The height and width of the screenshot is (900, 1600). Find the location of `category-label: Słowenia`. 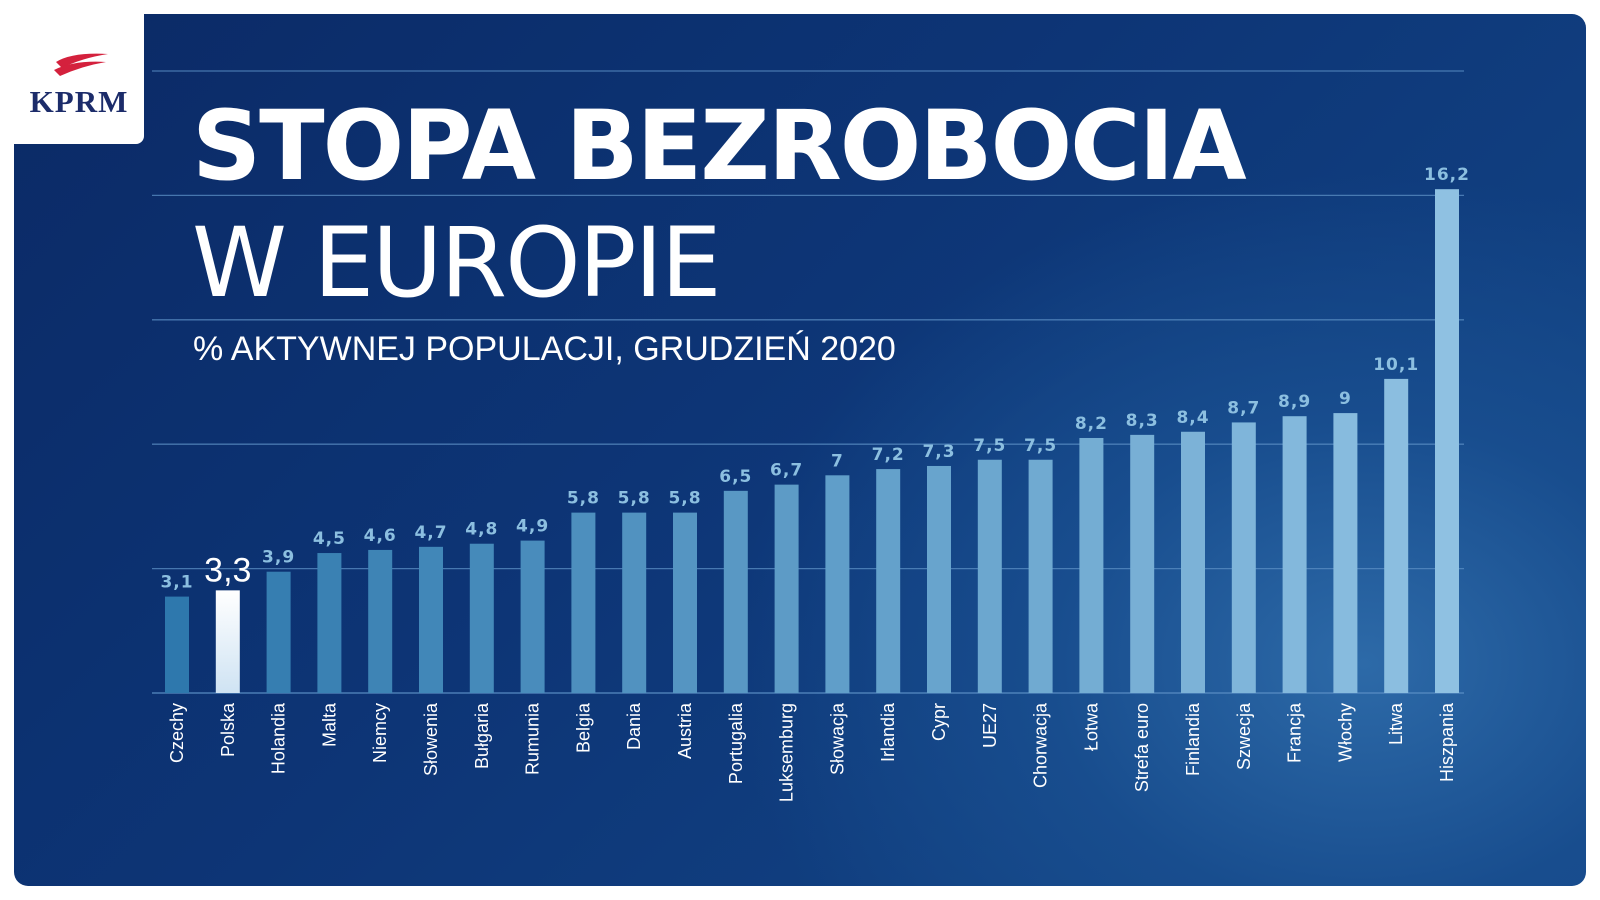

category-label: Słowenia is located at coordinates (431, 739).